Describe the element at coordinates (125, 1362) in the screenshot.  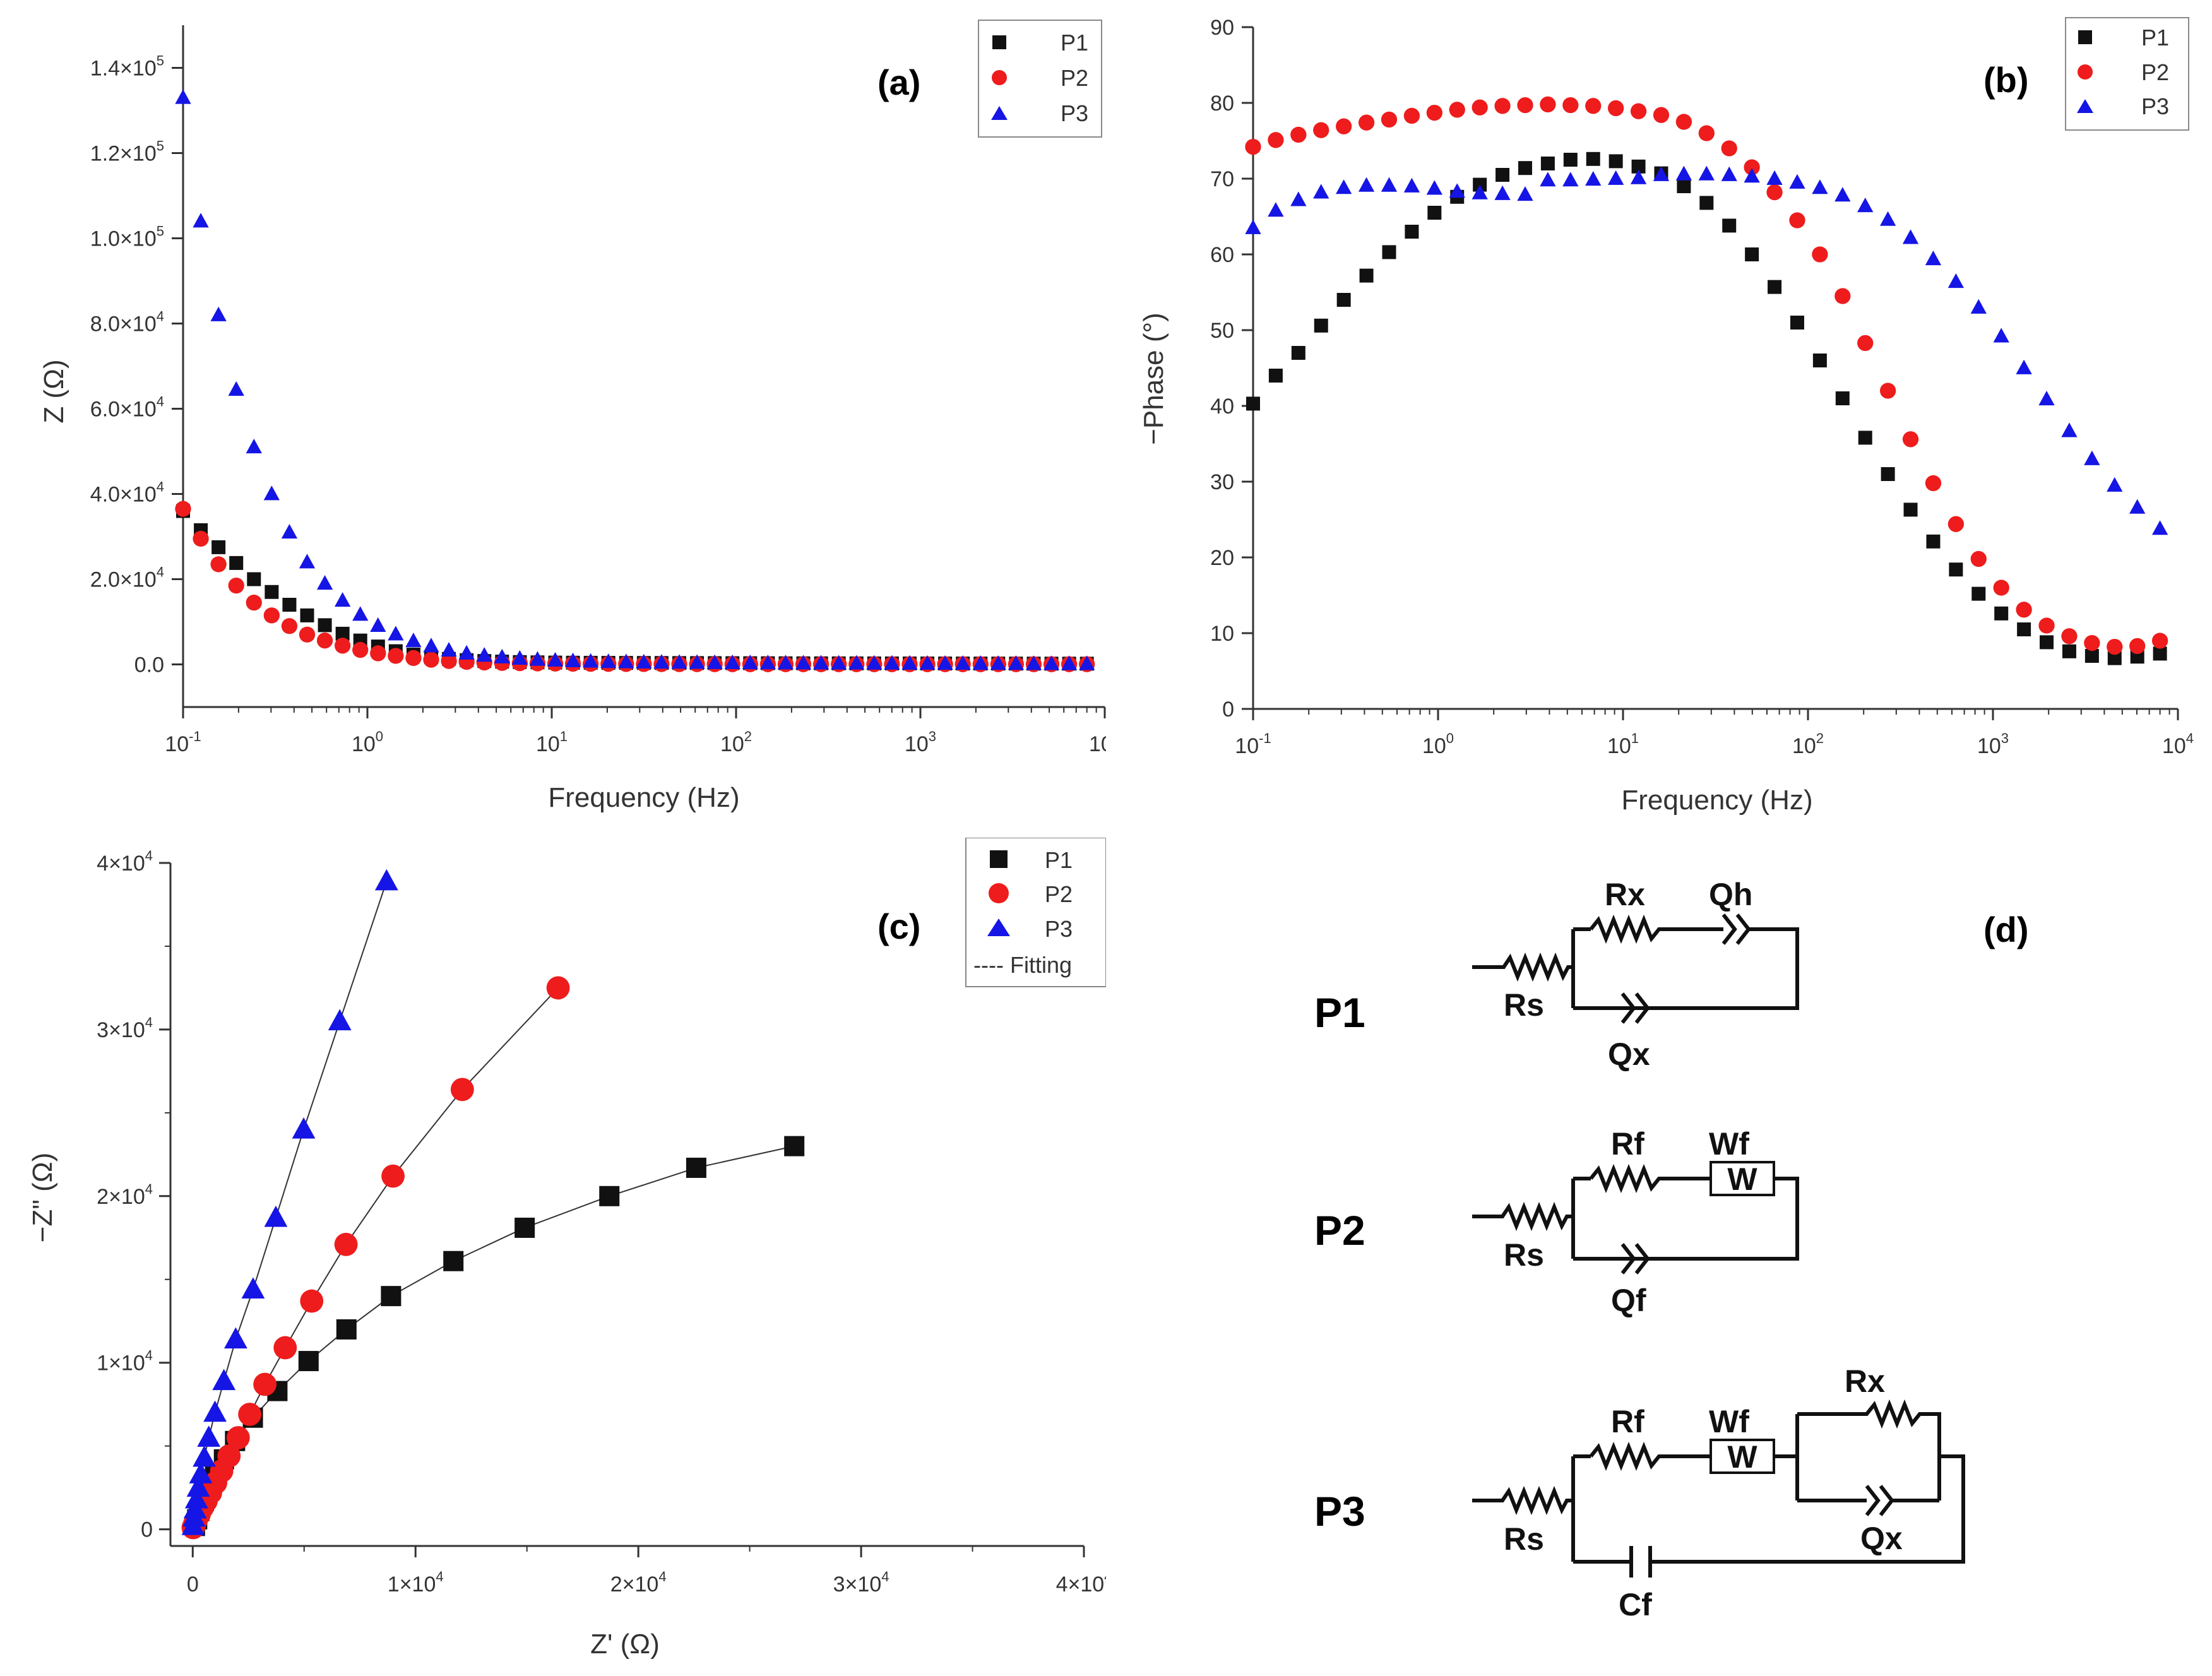
I see `y-tick-label: 1×10⁴` at that location.